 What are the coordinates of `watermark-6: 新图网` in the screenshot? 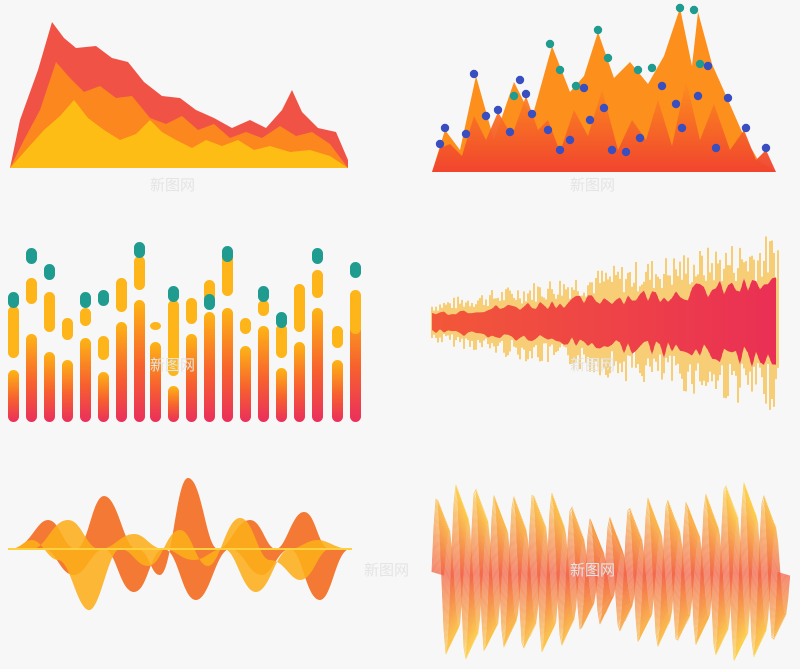 It's located at (592, 570).